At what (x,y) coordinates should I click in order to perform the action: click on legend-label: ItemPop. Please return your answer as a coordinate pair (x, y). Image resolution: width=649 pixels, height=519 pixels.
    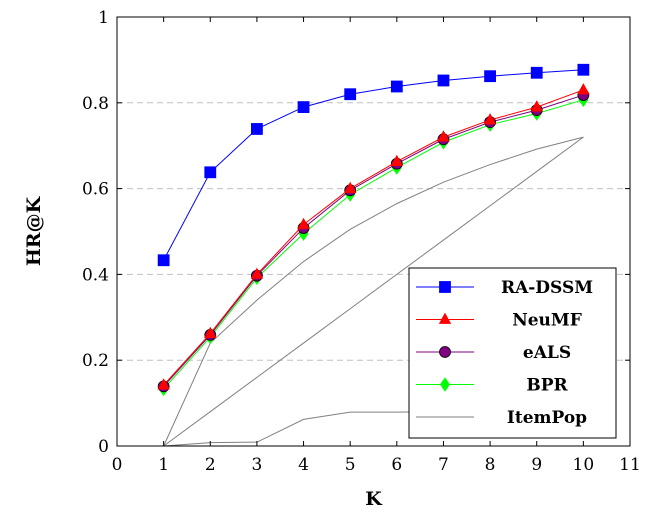
    Looking at the image, I should click on (547, 418).